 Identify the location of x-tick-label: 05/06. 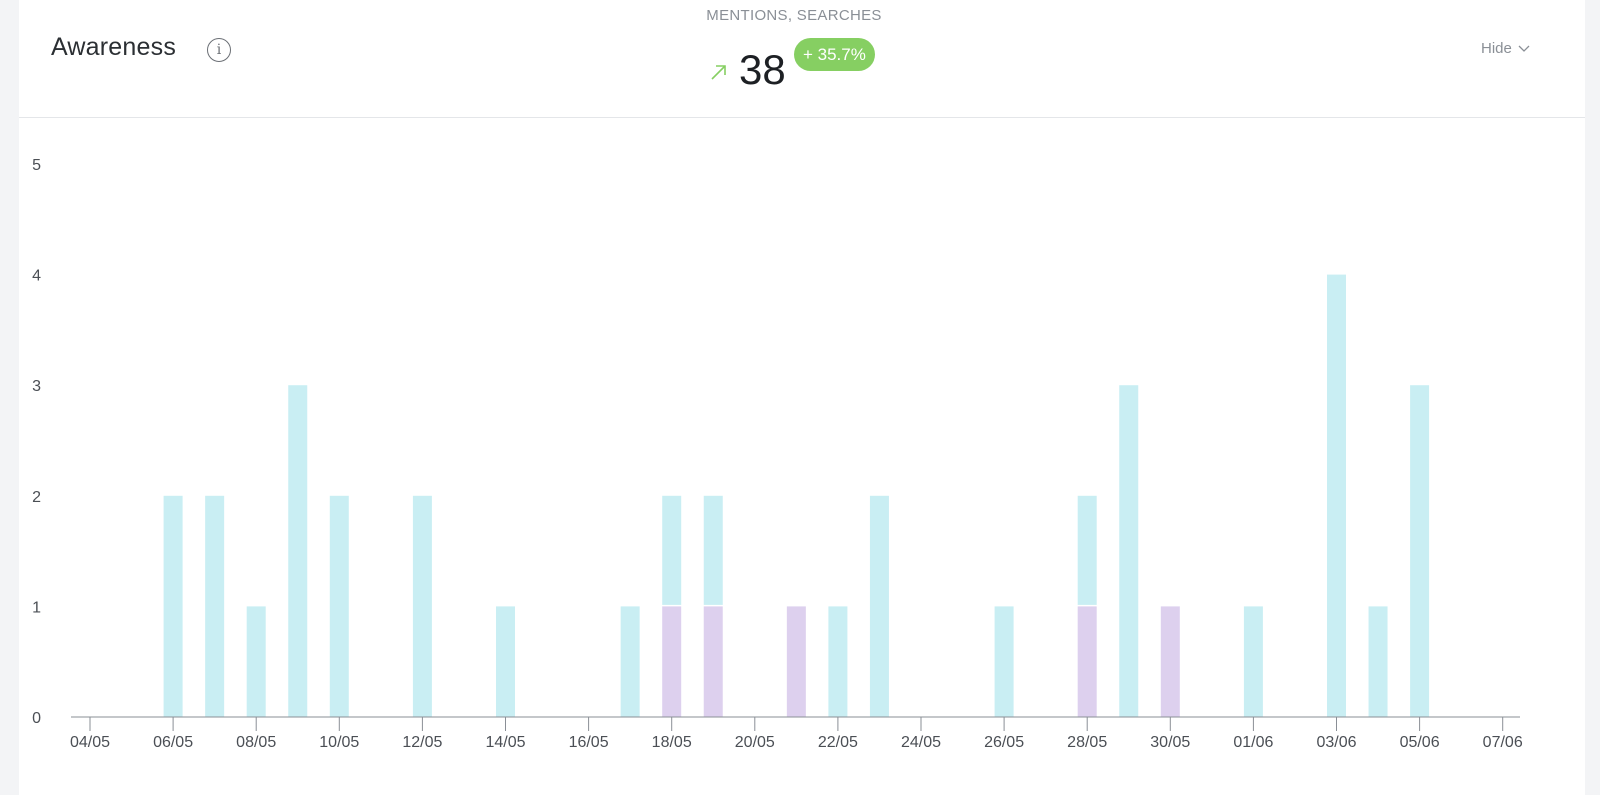
(1420, 742).